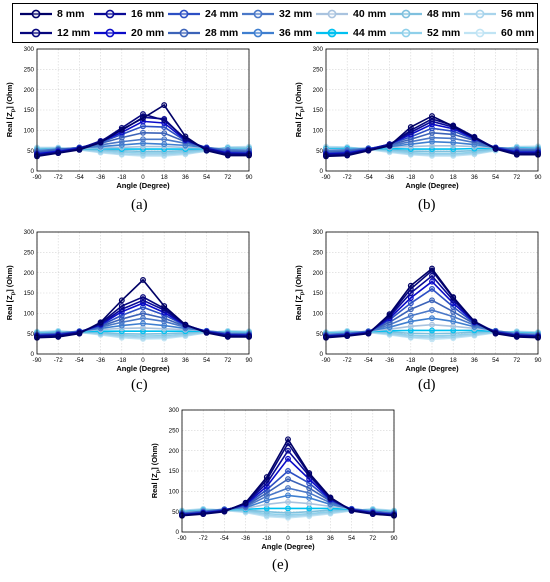 The height and width of the screenshot is (582, 550). I want to click on legend-item: 52 mm, so click(424, 33).